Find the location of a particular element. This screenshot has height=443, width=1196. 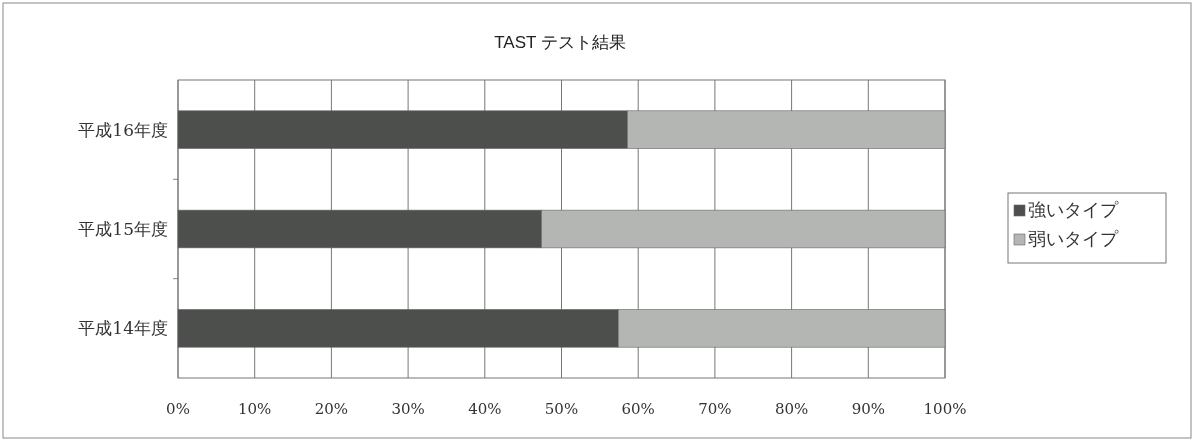

x-tick-label: 90% is located at coordinates (868, 409).